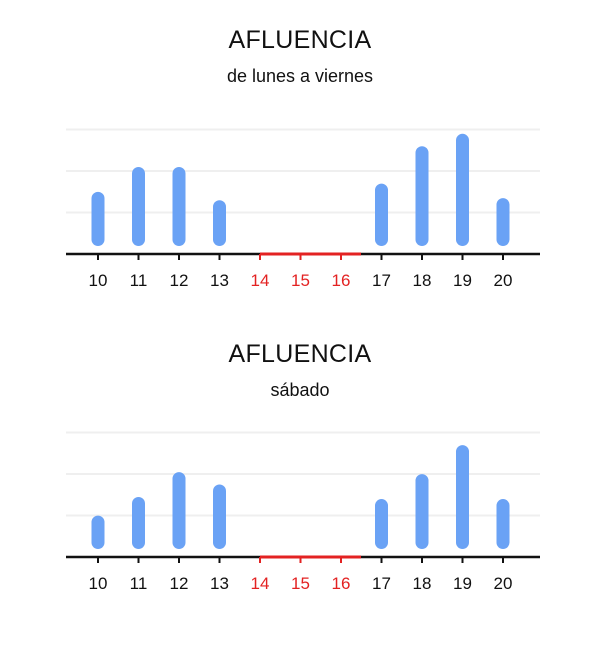  I want to click on chart-subtitle: de lunes a viernes, so click(300, 76).